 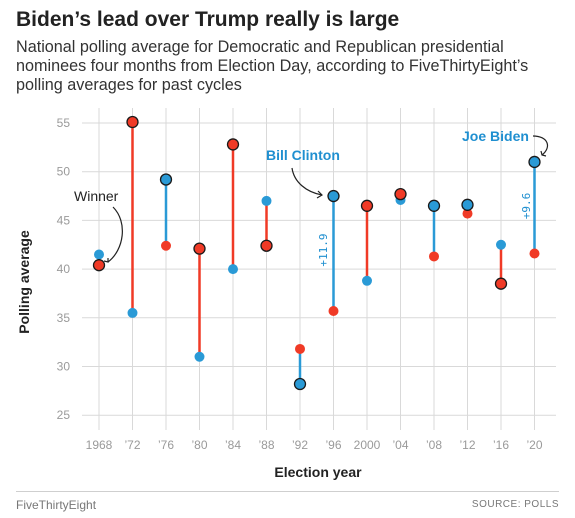 I want to click on clinton-arrowhead, so click(x=319, y=194).